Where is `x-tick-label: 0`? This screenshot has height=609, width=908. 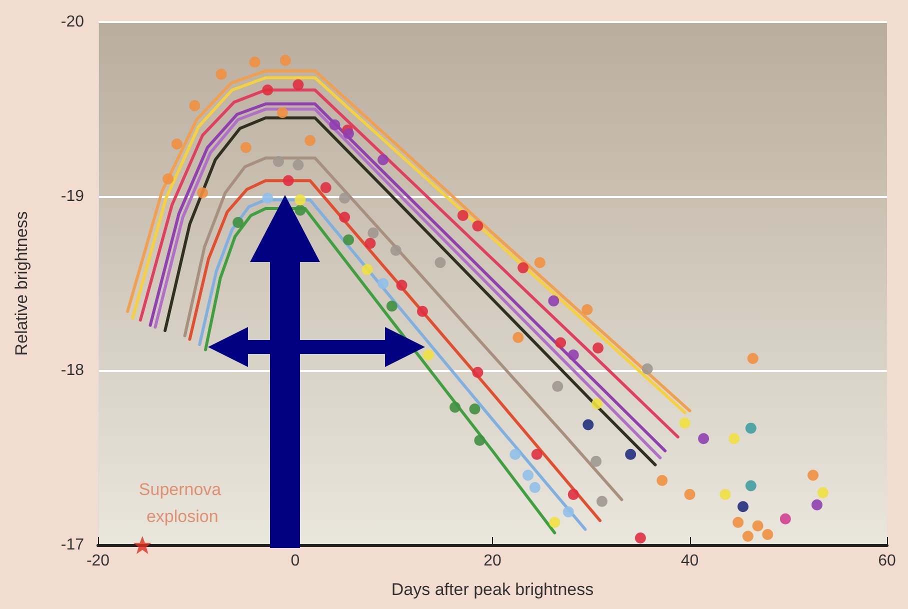 x-tick-label: 0 is located at coordinates (295, 561).